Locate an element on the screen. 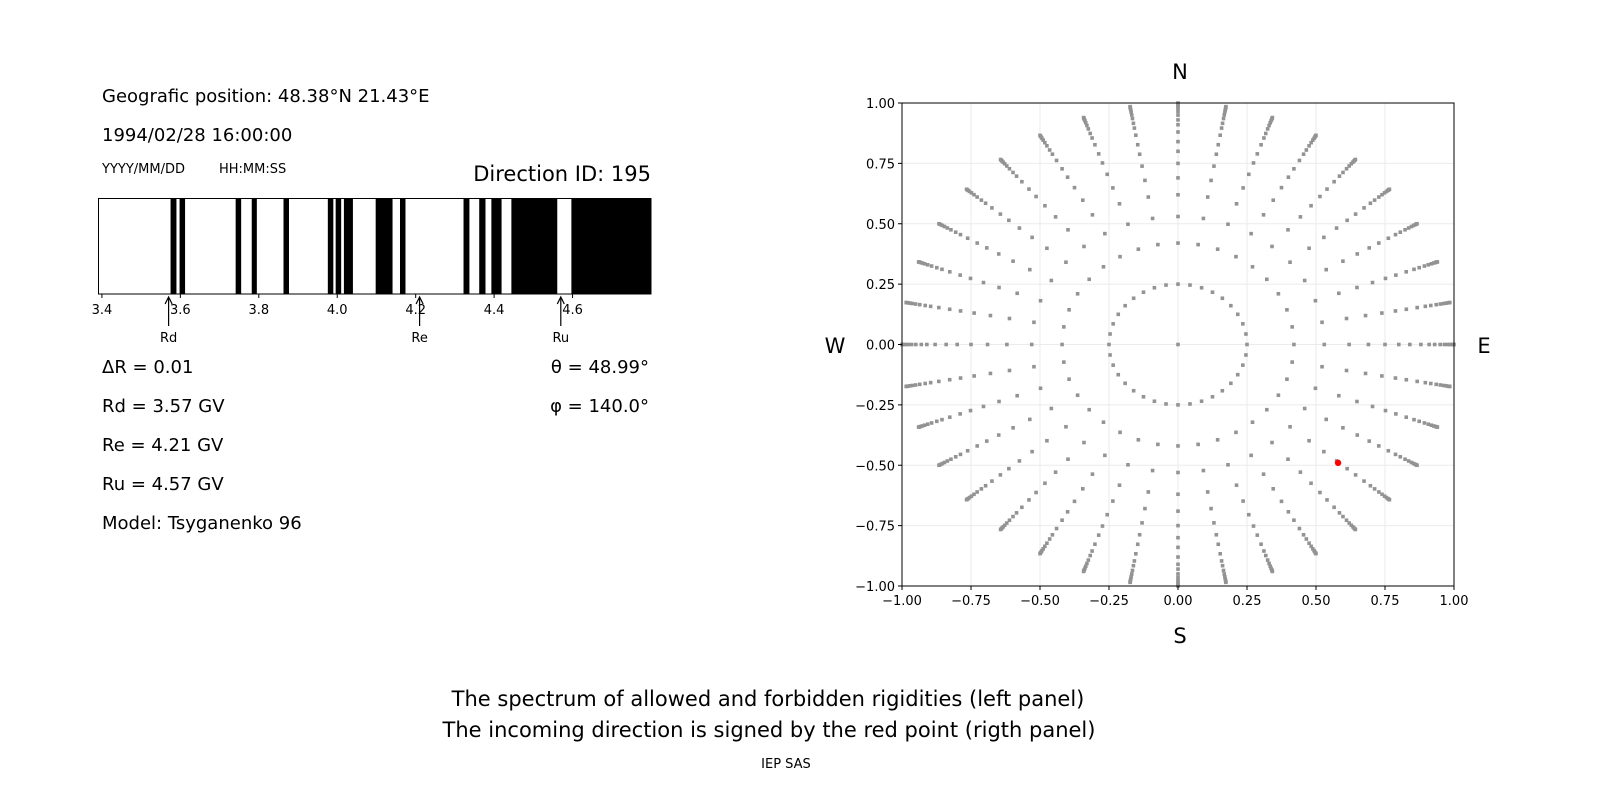 This screenshot has width=1600, height=800. x-tick-label: 3.8 is located at coordinates (258, 310).